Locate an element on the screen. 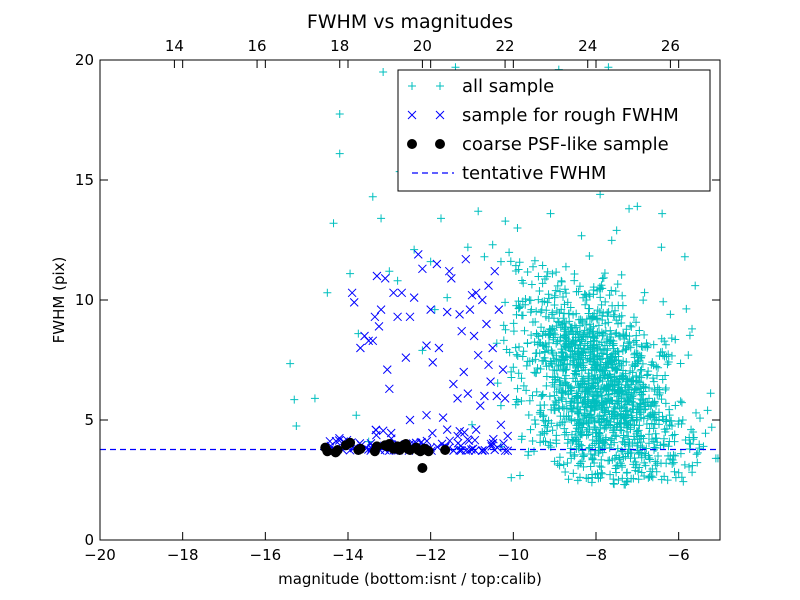 The width and height of the screenshot is (800, 600). legend-swatch is located at coordinates (440, 115).